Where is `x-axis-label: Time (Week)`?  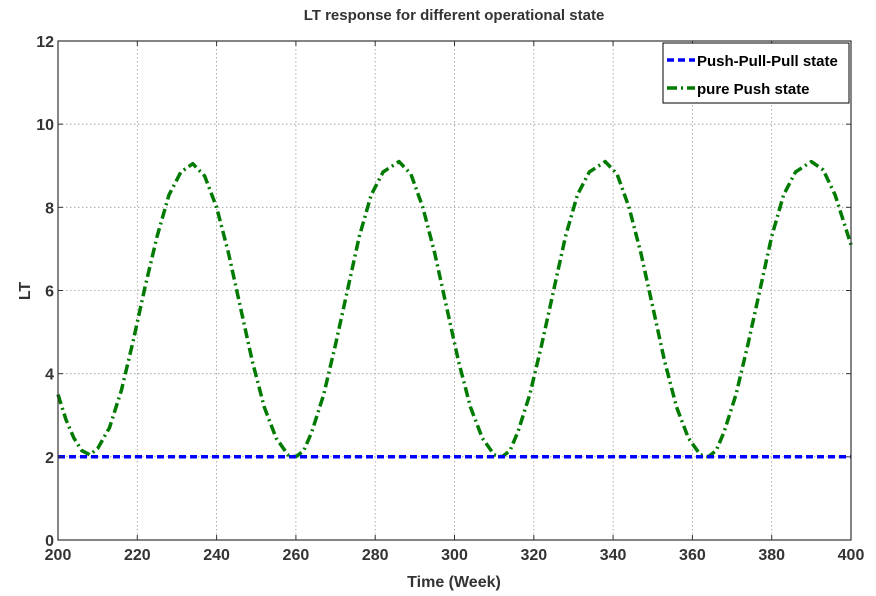 x-axis-label: Time (Week) is located at coordinates (454, 582).